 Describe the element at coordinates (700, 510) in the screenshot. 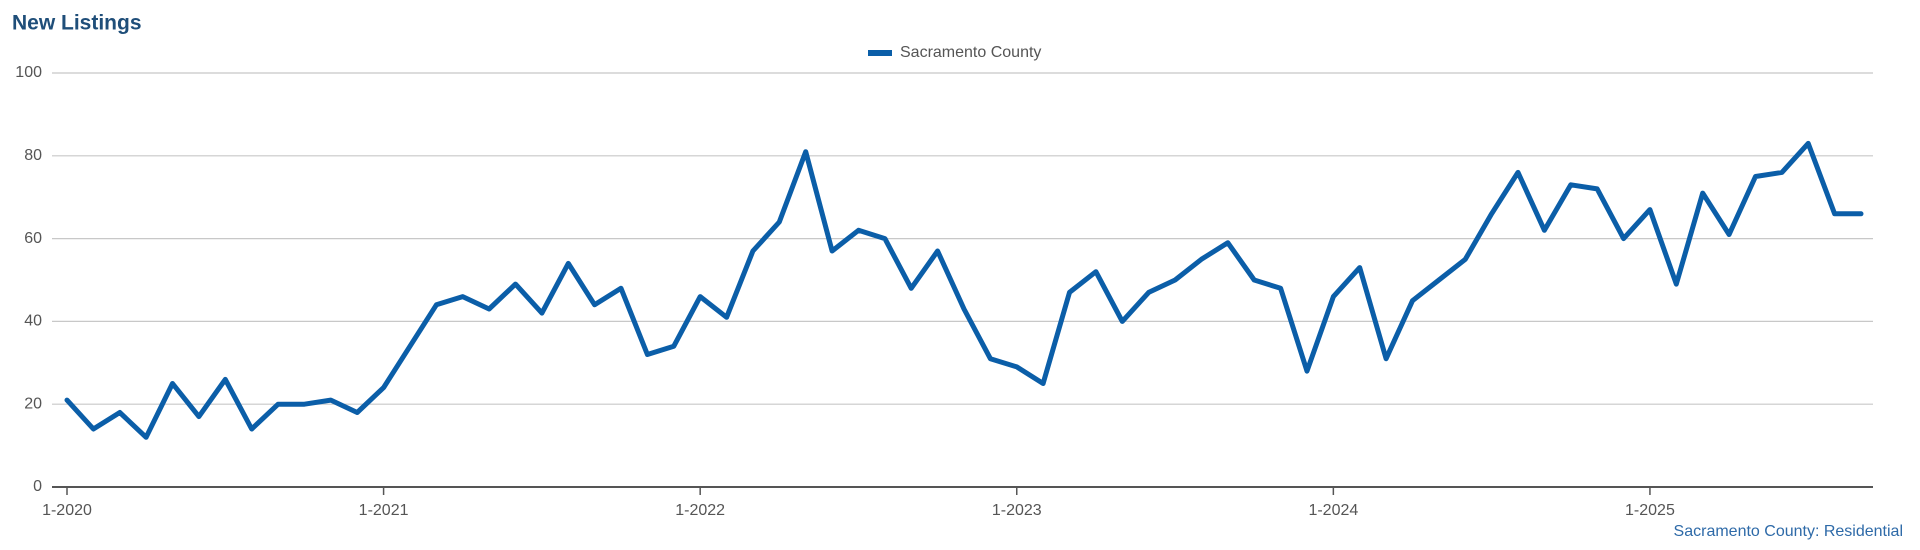

I see `x-tick-label: 1-2022` at that location.